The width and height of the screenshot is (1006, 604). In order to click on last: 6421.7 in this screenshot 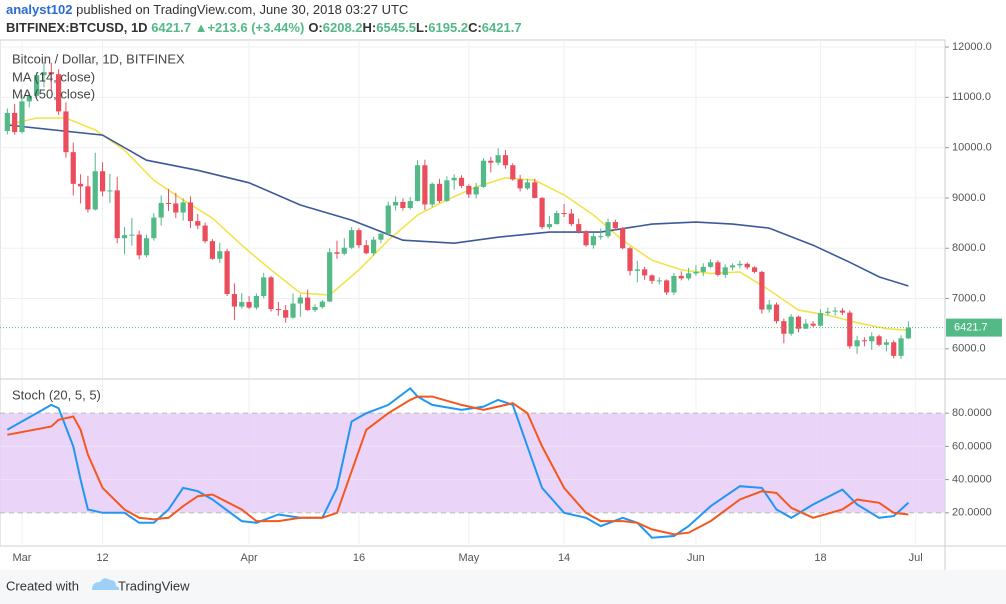, I will do `click(171, 27)`.